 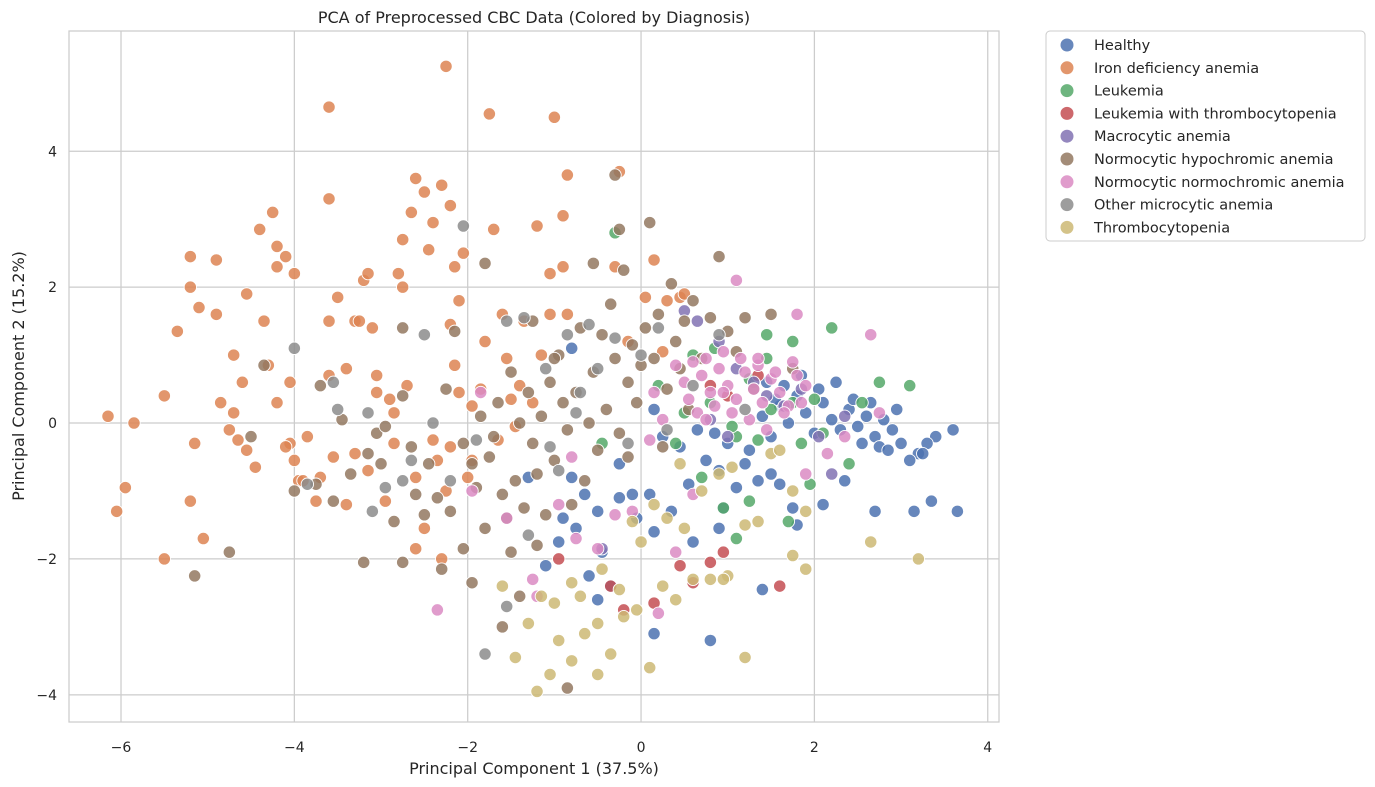 What do you see at coordinates (987, 748) in the screenshot?
I see `x-tick-label: 4` at bounding box center [987, 748].